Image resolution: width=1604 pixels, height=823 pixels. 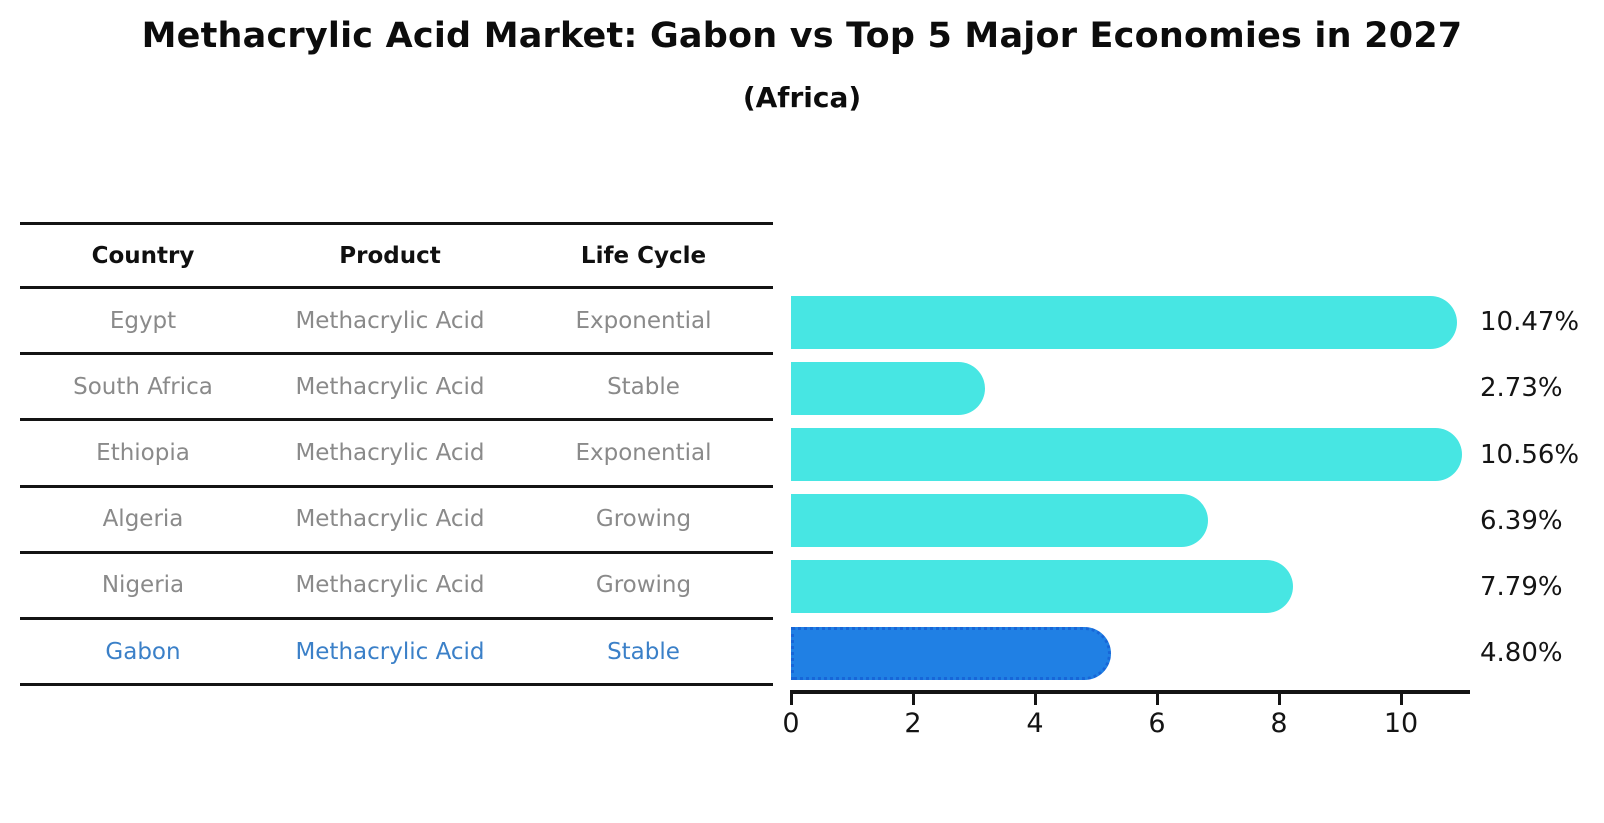 I want to click on bar-value-label: 2.73%, so click(x=1521, y=388).